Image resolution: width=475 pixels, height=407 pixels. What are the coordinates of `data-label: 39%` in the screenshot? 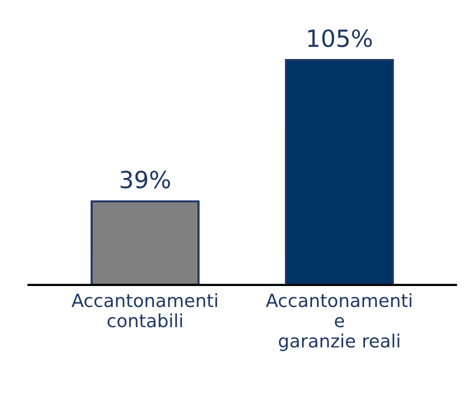 It's located at (145, 179).